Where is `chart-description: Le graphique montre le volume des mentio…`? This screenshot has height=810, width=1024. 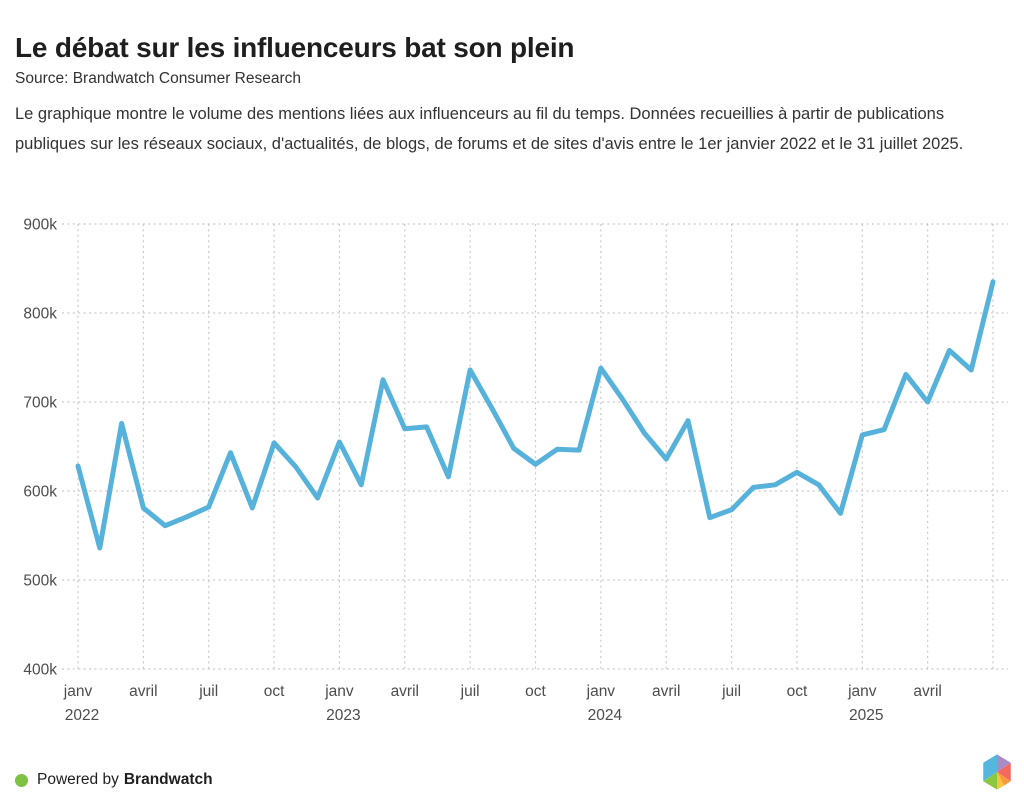
chart-description: Le graphique montre le volume des mentio… is located at coordinates (489, 129).